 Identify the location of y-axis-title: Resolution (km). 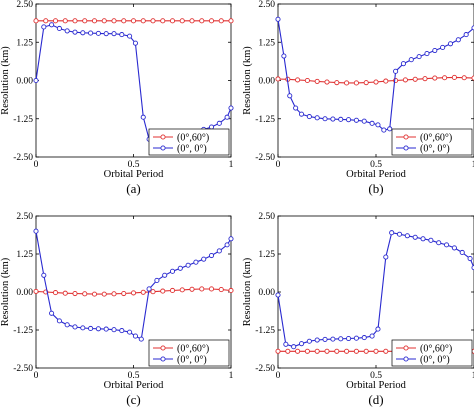
(5, 80).